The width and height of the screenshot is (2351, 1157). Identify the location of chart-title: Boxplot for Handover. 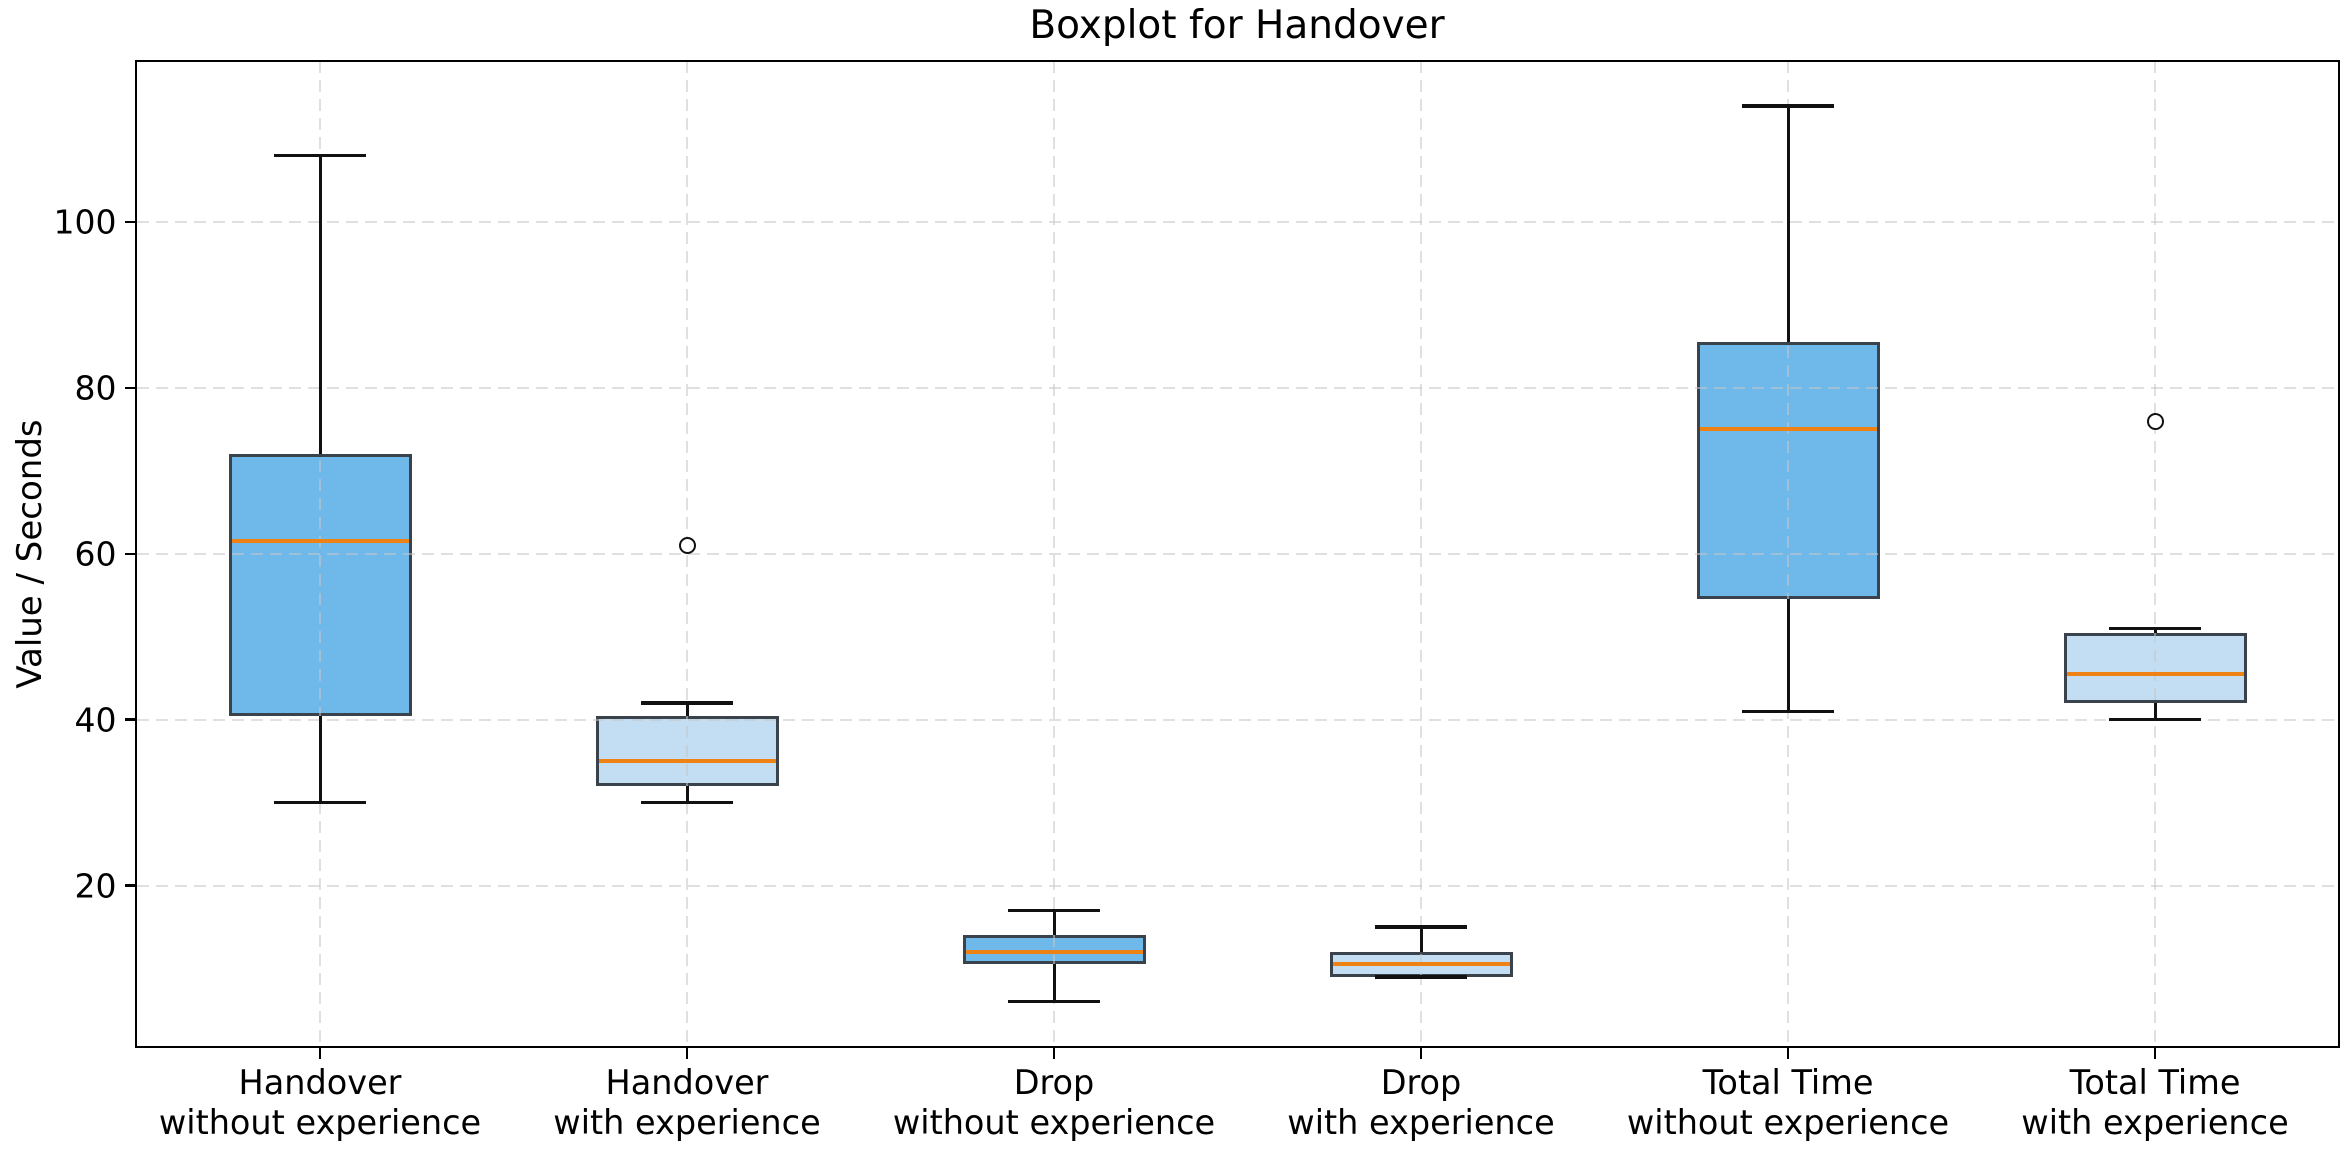
(1237, 25).